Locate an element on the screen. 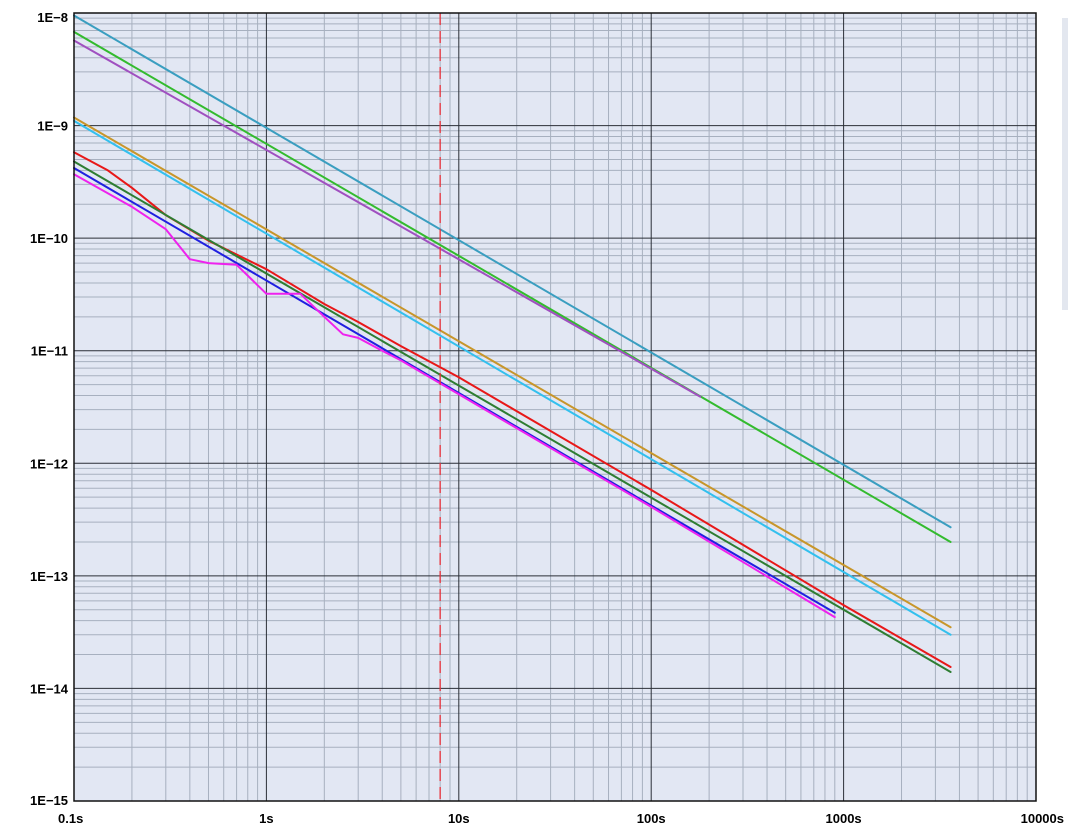 The width and height of the screenshot is (1068, 831). legend-panel is located at coordinates (1065, 164).